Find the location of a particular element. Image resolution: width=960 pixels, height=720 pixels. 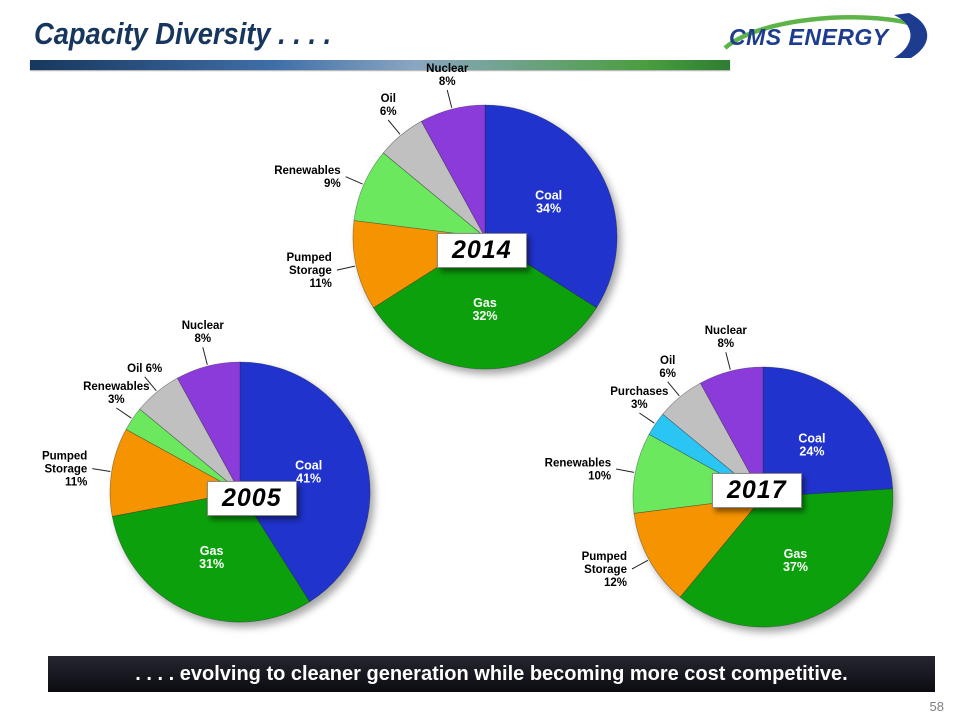

slice-label-renewables: Renewables 10% is located at coordinates (578, 469).